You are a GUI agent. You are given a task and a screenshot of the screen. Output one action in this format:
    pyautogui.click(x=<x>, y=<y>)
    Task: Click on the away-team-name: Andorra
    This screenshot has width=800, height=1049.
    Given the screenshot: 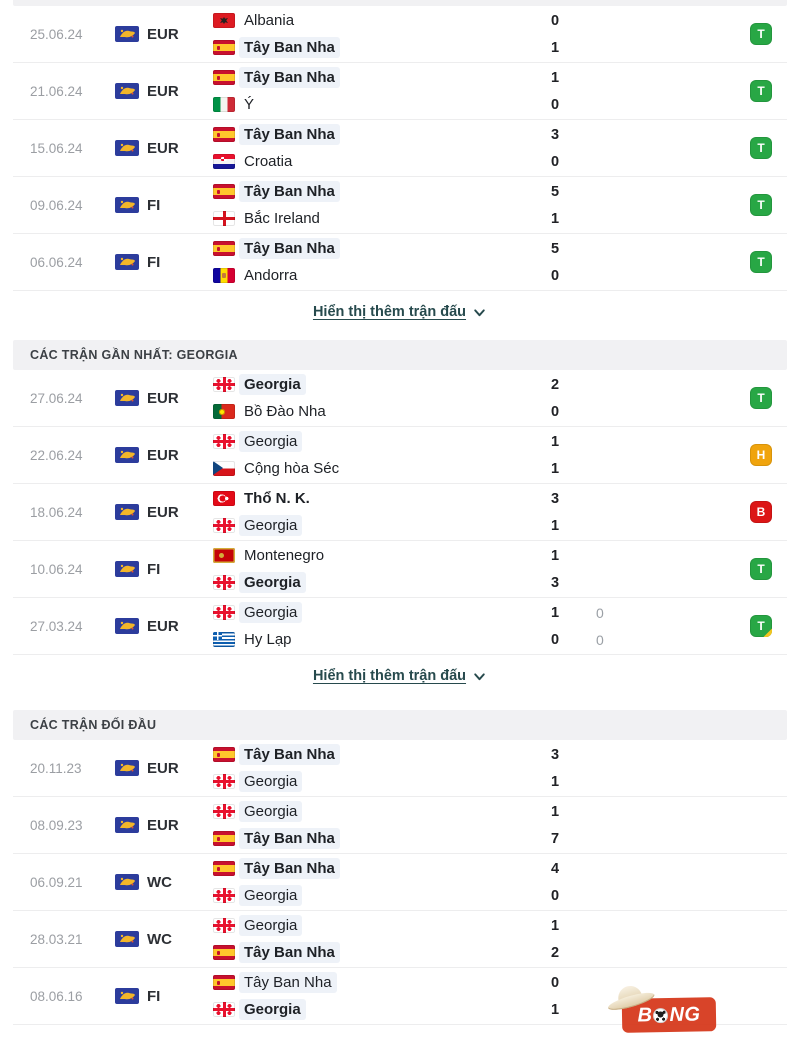 What is the action you would take?
    pyautogui.click(x=271, y=275)
    